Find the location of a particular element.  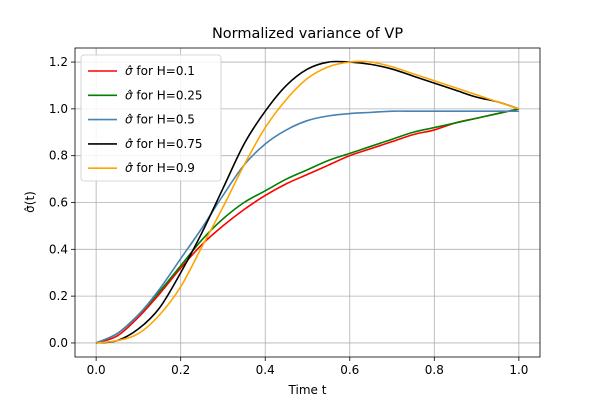

x-tick-label: 0.8 is located at coordinates (434, 370).